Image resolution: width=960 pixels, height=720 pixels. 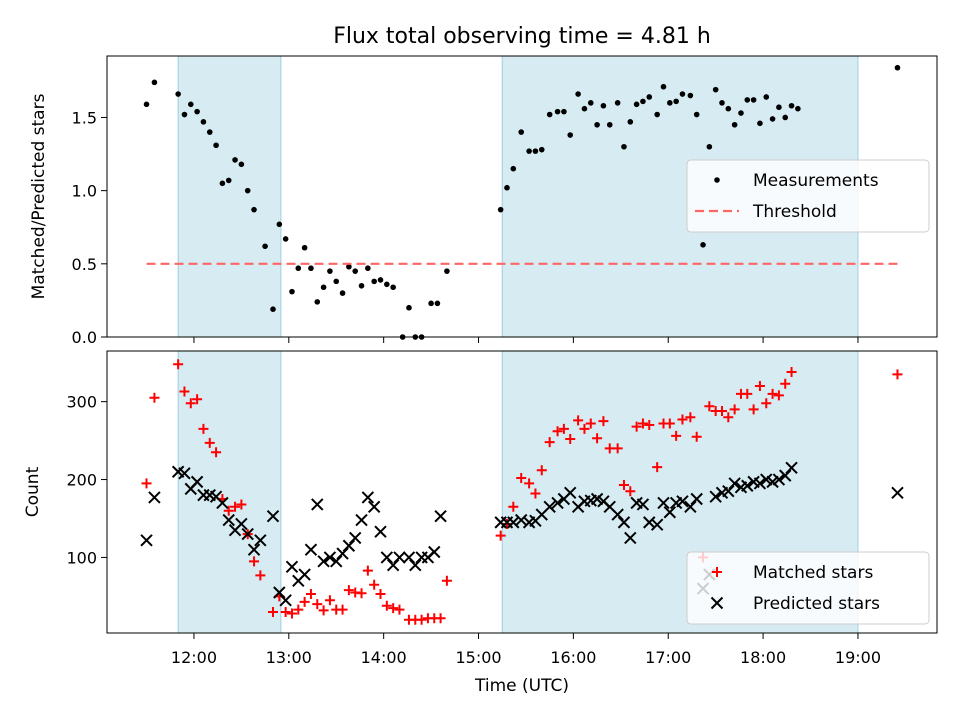 What do you see at coordinates (521, 686) in the screenshot?
I see `x-axis-label: Time (UTC)` at bounding box center [521, 686].